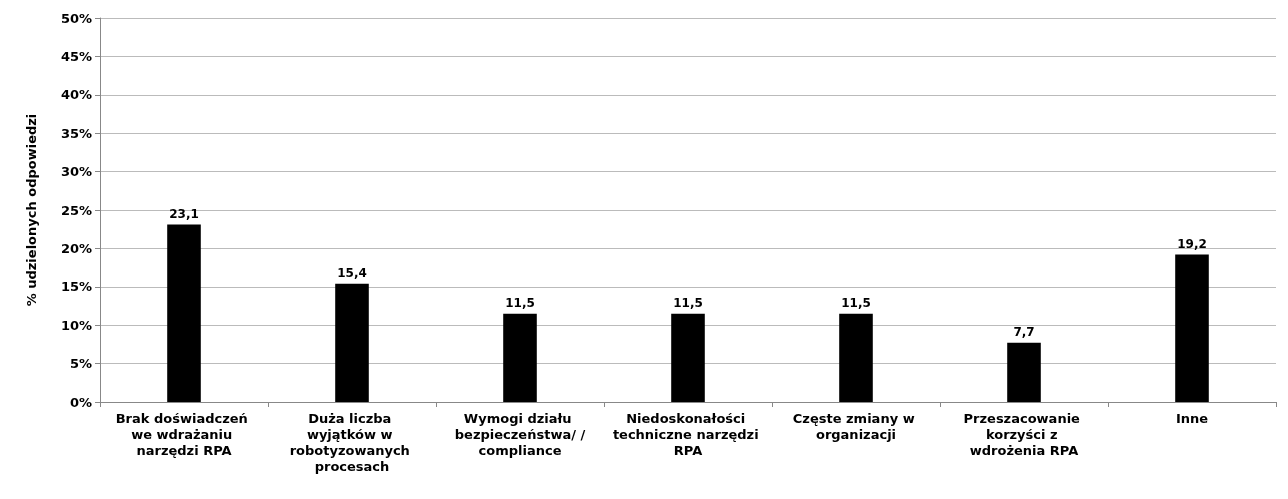 The height and width of the screenshot is (499, 1288). Describe the element at coordinates (76, 95) in the screenshot. I see `y-tick-label: 40%` at that location.